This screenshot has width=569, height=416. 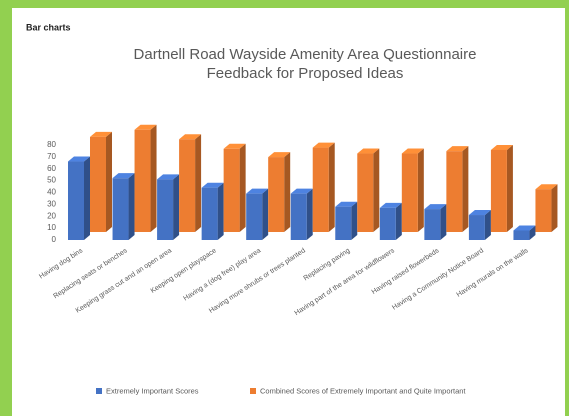 I want to click on y-tick-label: 30, so click(x=51, y=203).